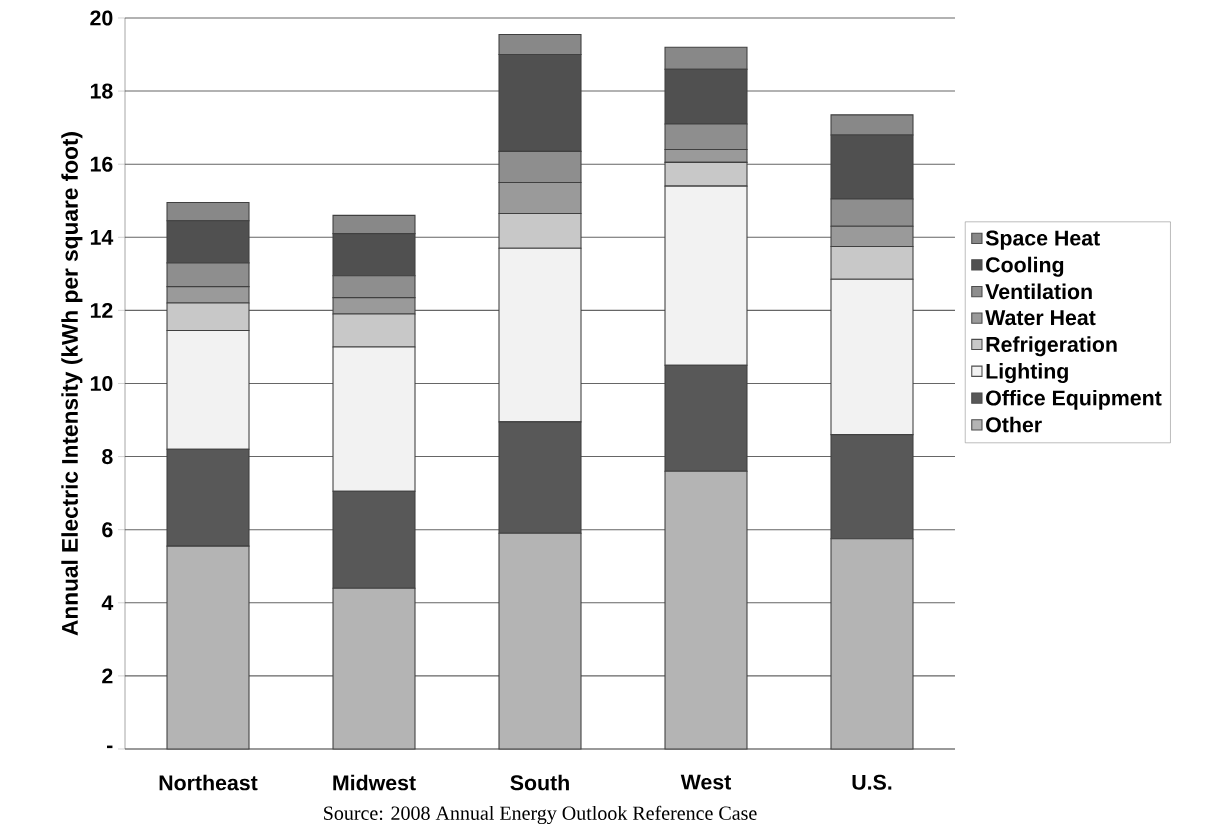 The width and height of the screenshot is (1214, 834). What do you see at coordinates (101, 164) in the screenshot?
I see `y-tick-label: 16` at bounding box center [101, 164].